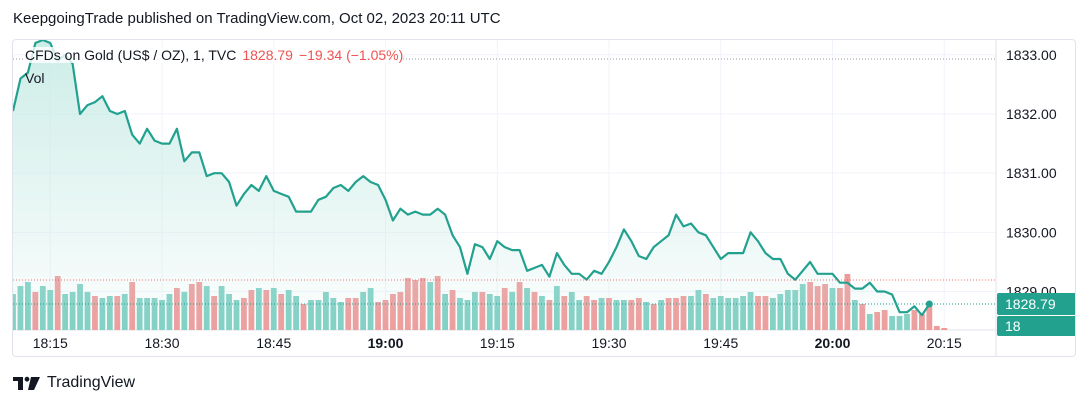 This screenshot has width=1090, height=407. I want to click on y-tick-label: 1831.00, so click(1031, 173).